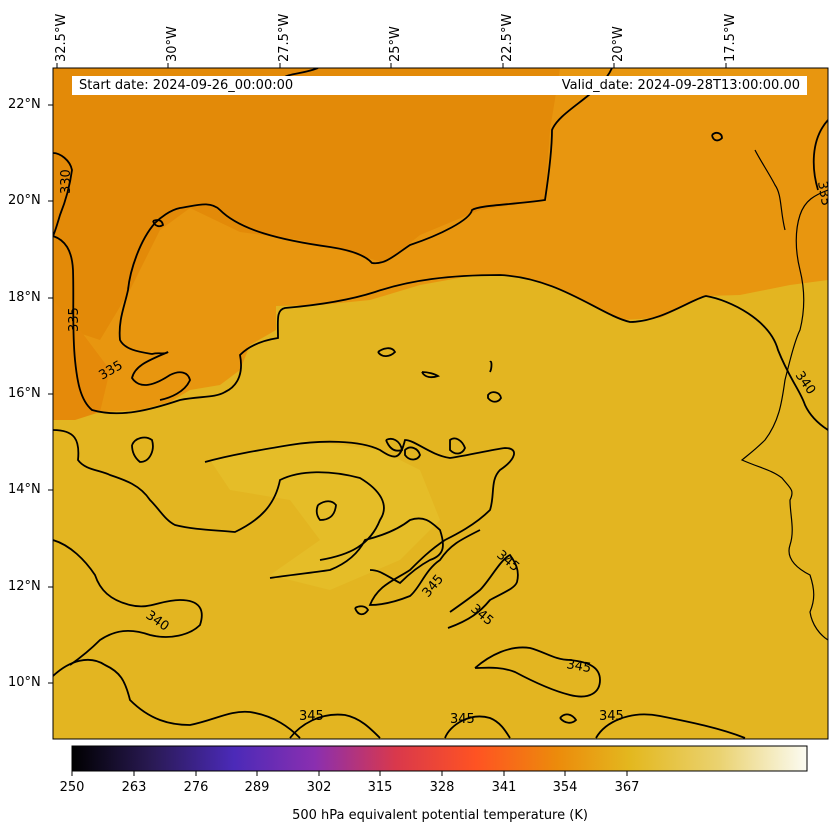  Describe the element at coordinates (72, 787) in the screenshot. I see `colorbar-tick-label: 250` at that location.